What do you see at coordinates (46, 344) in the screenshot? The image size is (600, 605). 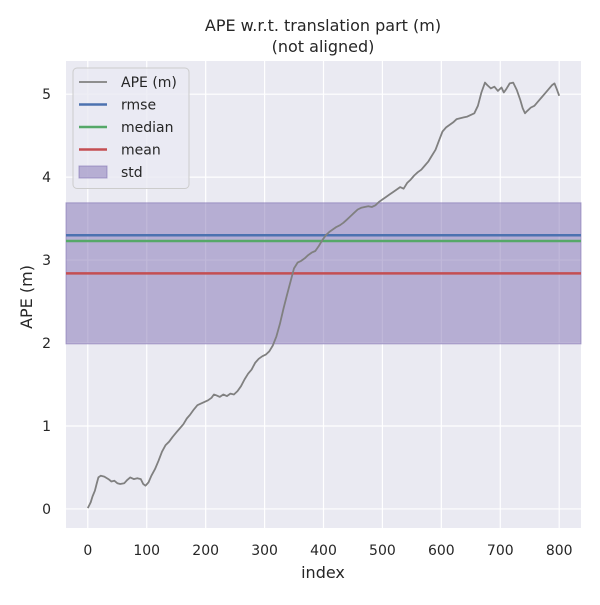 I see `y-tick-label: 2` at bounding box center [46, 344].